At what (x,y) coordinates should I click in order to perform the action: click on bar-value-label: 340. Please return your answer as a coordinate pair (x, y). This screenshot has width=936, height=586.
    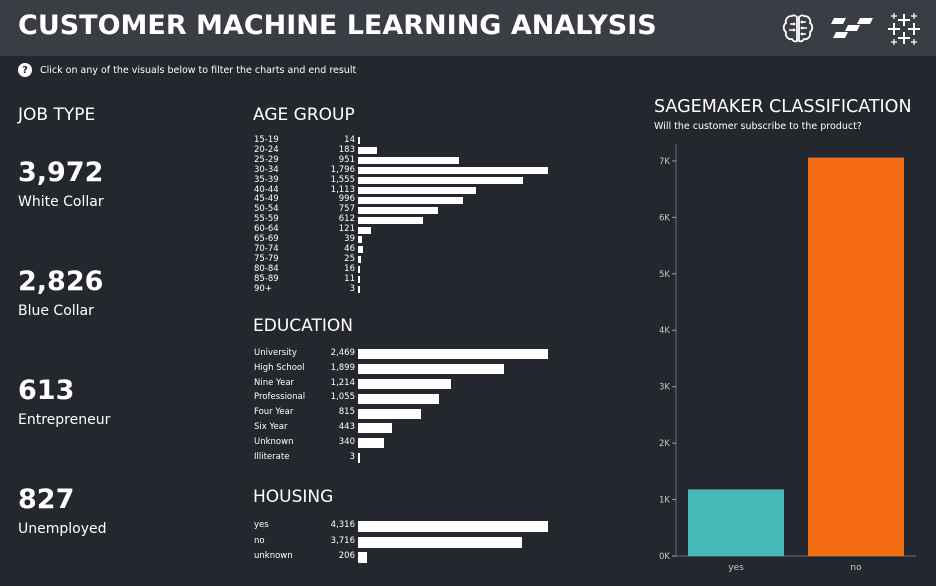
    Looking at the image, I should click on (346, 441).